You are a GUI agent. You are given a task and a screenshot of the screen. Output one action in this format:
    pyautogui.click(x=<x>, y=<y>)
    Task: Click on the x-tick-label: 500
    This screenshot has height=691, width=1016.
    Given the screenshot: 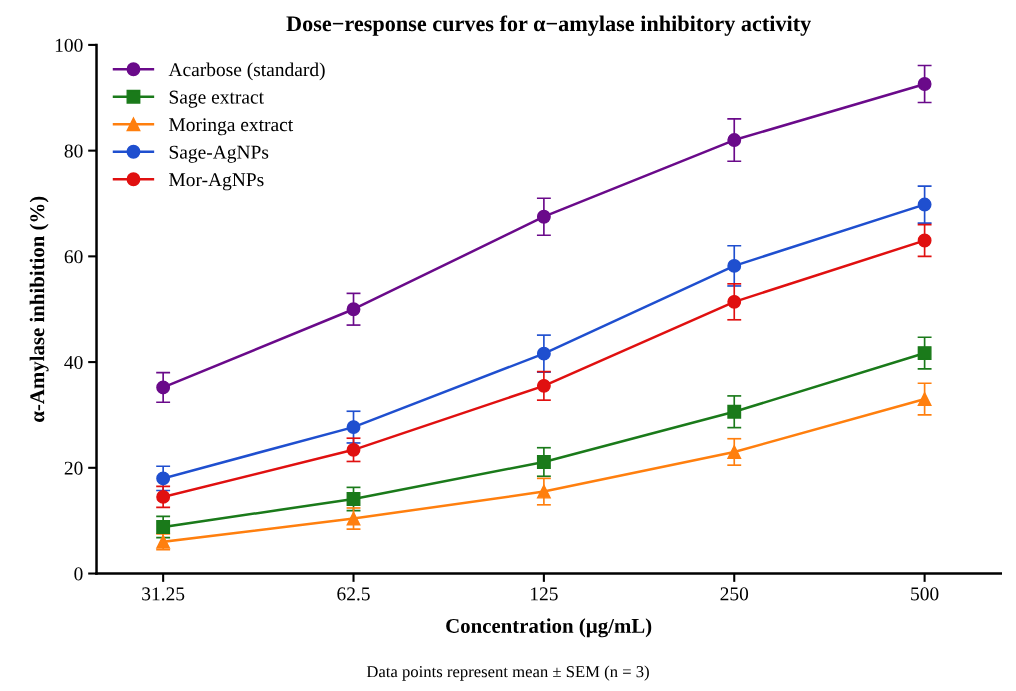 What is the action you would take?
    pyautogui.click(x=925, y=594)
    